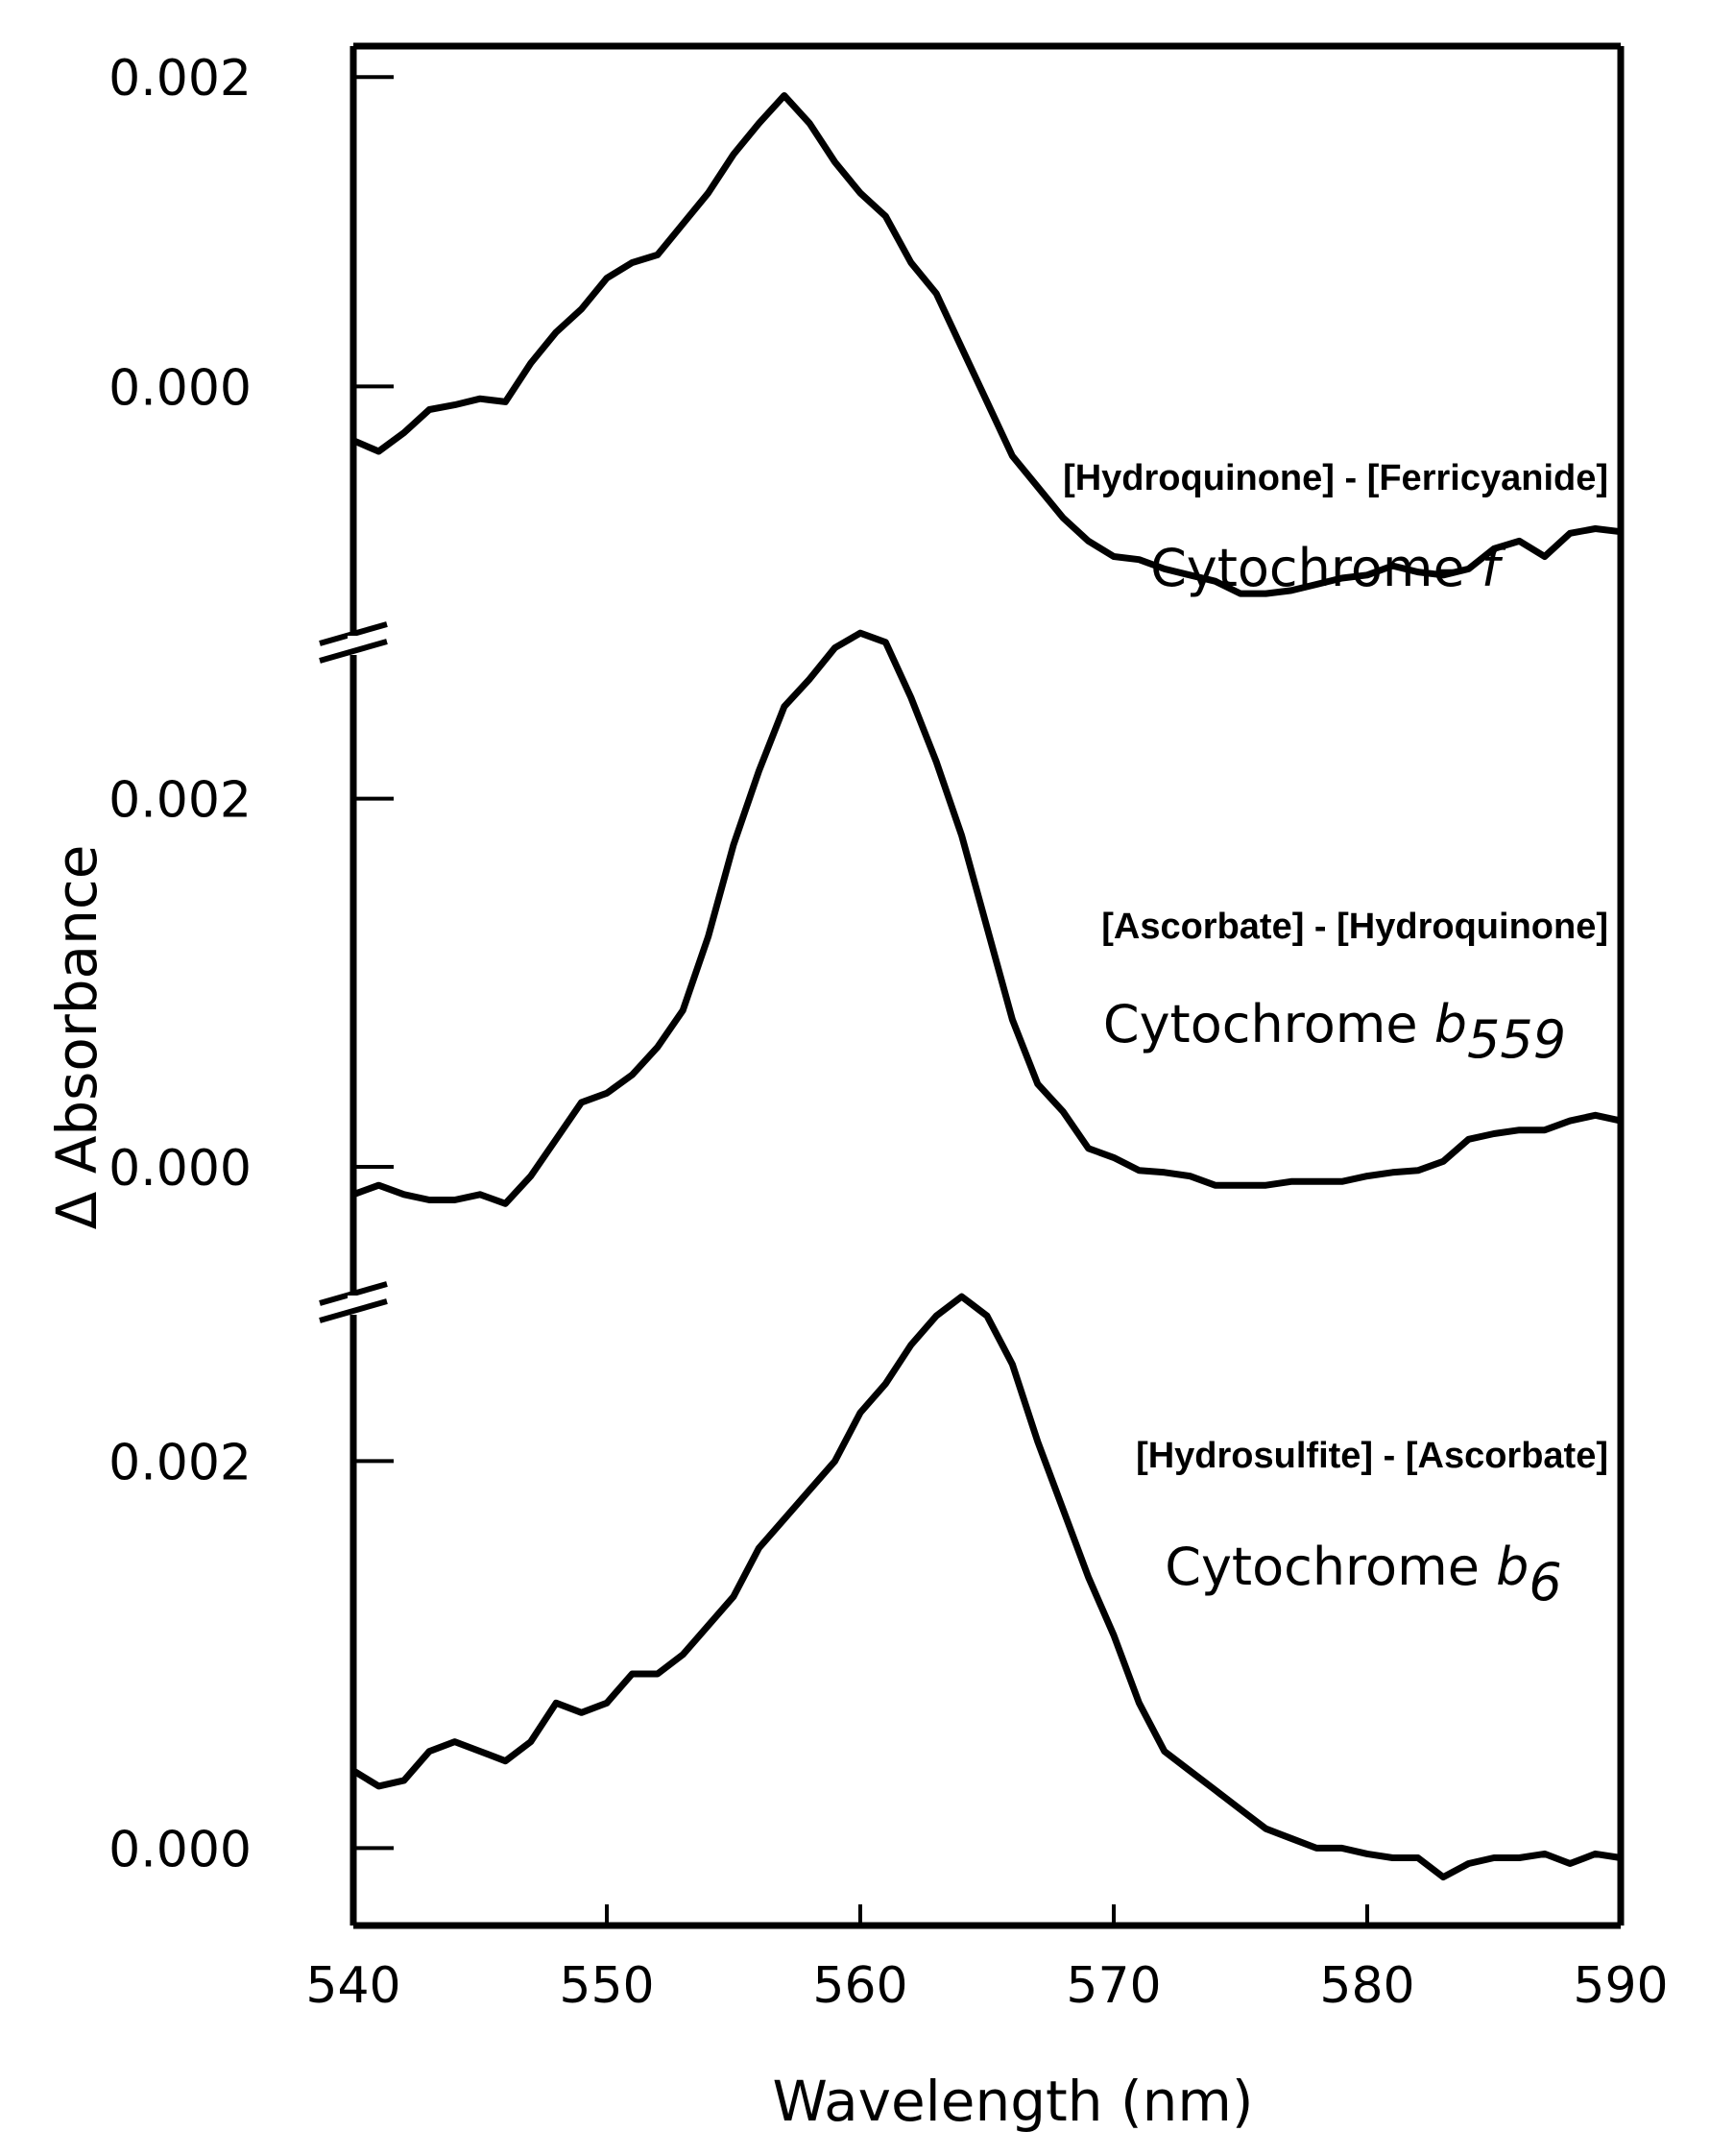 The width and height of the screenshot is (1710, 2156). What do you see at coordinates (1328, 568) in the screenshot?
I see `cytochrome-label: Cytochrome f` at bounding box center [1328, 568].